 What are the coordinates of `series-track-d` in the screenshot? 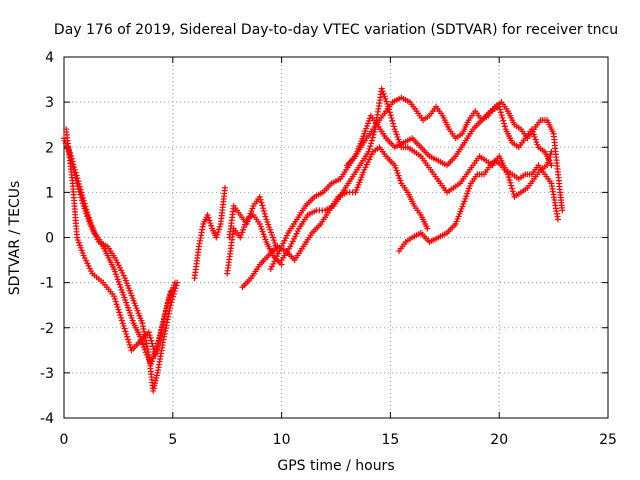 It's located at (210, 233).